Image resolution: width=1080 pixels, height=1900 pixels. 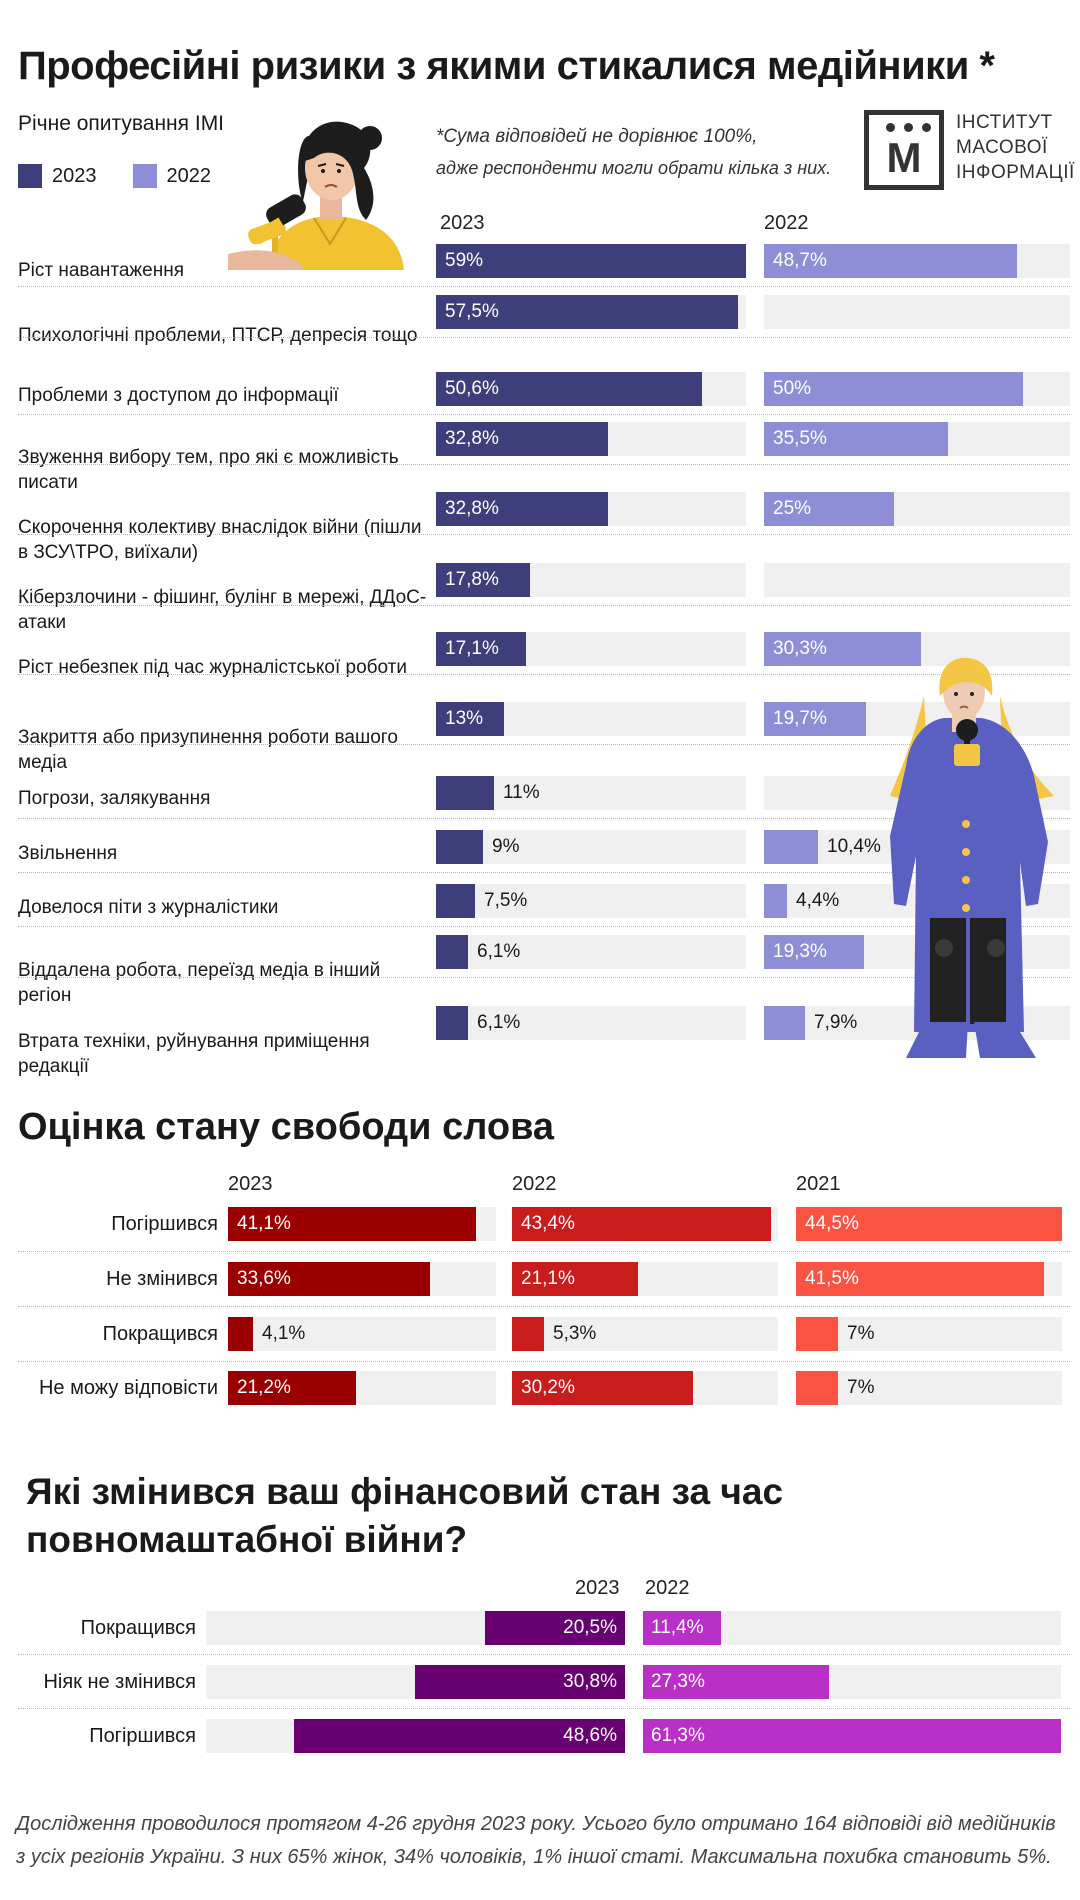 What do you see at coordinates (597, 1588) in the screenshot?
I see `finance-year-2023: 2023` at bounding box center [597, 1588].